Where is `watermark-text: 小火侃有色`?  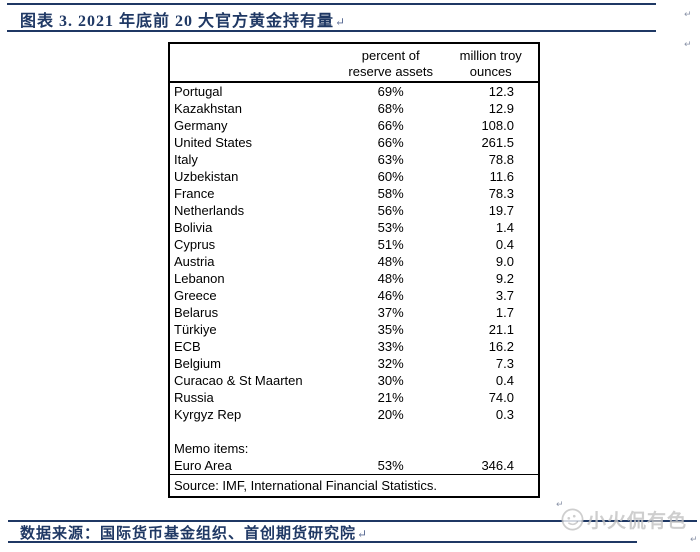 watermark-text: 小火侃有色 is located at coordinates (637, 521).